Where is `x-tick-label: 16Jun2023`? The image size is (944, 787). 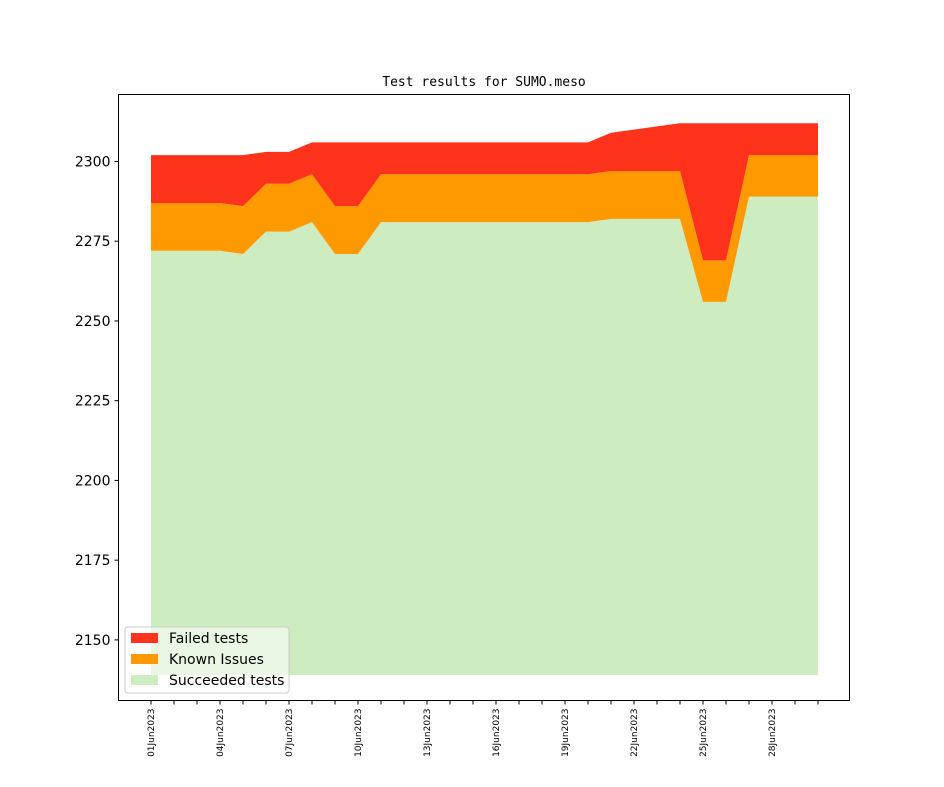 x-tick-label: 16Jun2023 is located at coordinates (497, 733).